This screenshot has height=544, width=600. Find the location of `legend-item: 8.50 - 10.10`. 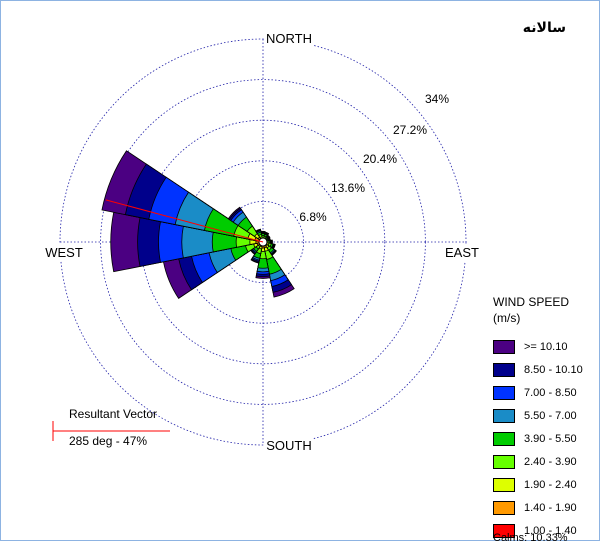

legend-item: 8.50 - 10.10 is located at coordinates (538, 369).